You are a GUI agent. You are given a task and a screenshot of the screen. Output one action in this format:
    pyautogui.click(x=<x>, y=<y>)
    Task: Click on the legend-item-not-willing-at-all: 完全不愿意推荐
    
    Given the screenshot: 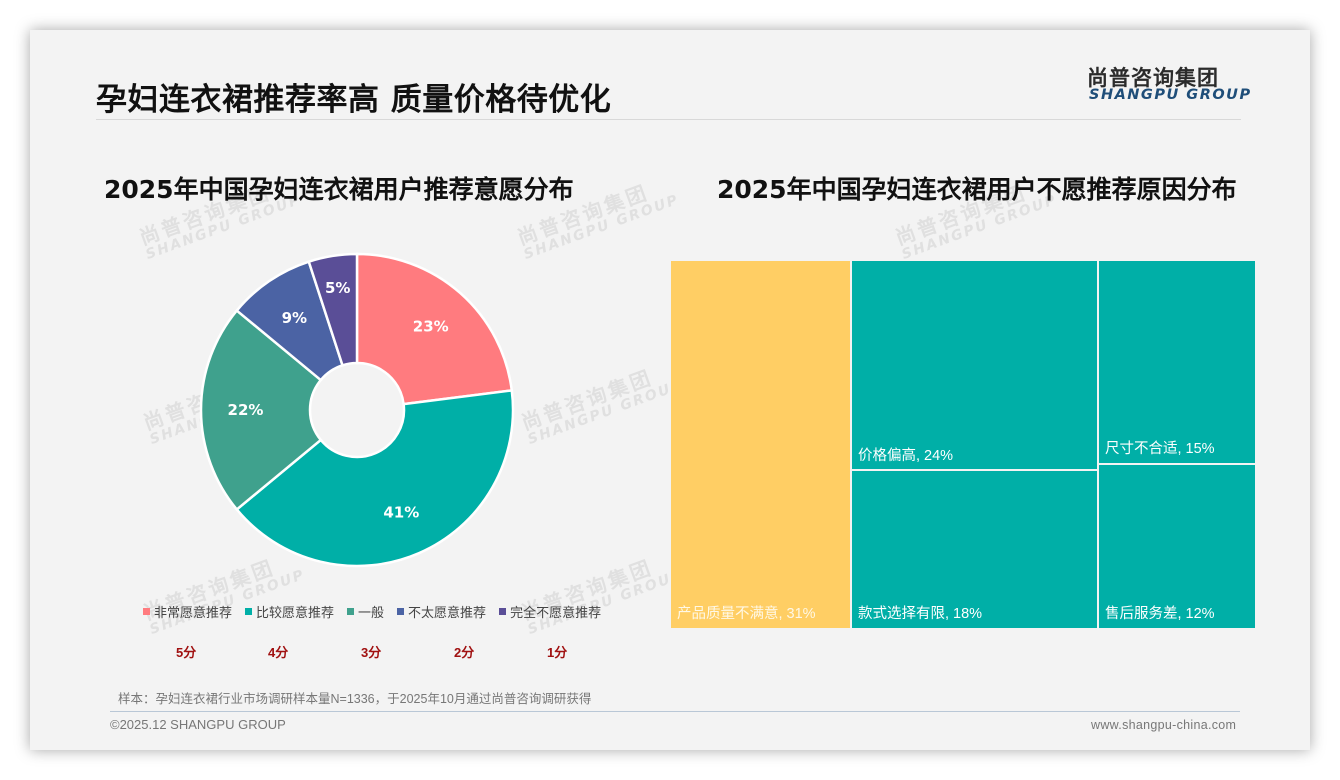 What is the action you would take?
    pyautogui.click(x=550, y=611)
    